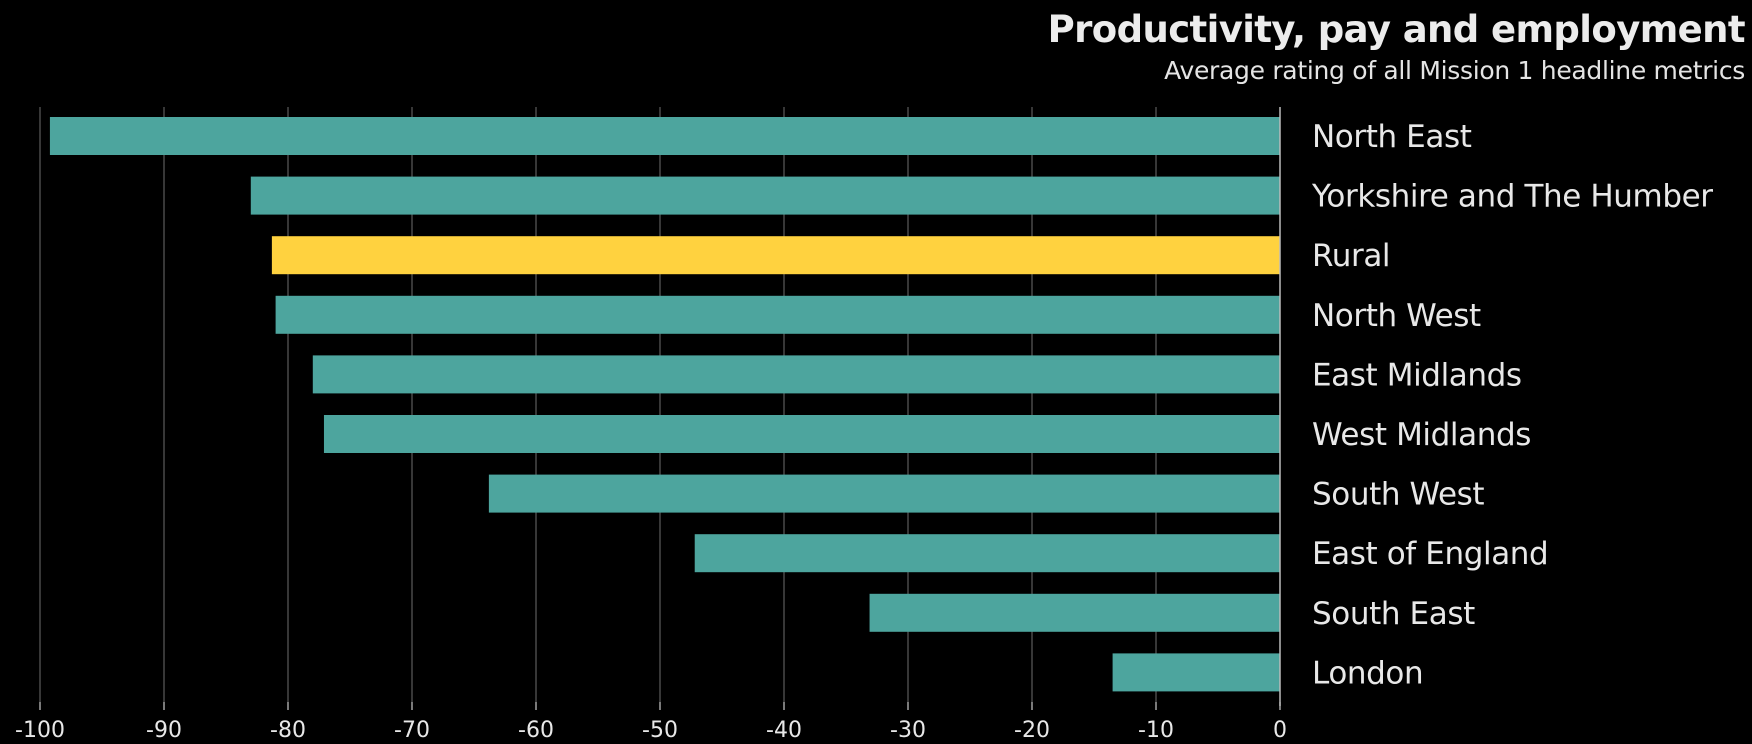  Describe the element at coordinates (775, 255) in the screenshot. I see `bar-highlight` at that location.